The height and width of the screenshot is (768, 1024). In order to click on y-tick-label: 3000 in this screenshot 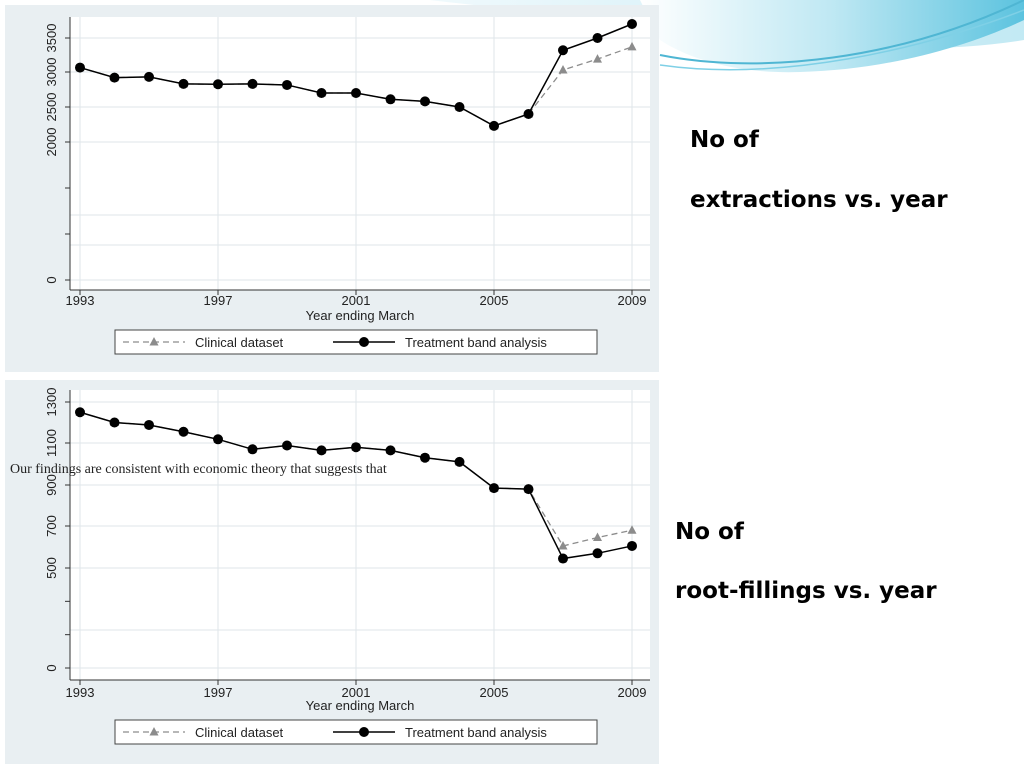, I will do `click(51, 72)`.